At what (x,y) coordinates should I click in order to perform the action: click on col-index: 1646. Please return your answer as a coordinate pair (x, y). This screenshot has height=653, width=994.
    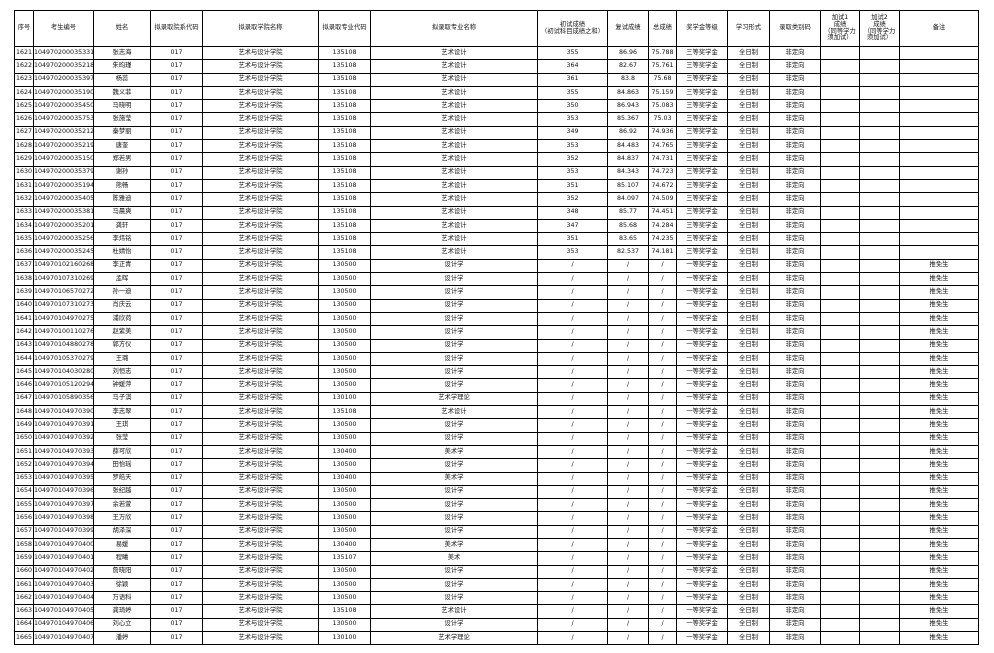
    Looking at the image, I should click on (24, 385).